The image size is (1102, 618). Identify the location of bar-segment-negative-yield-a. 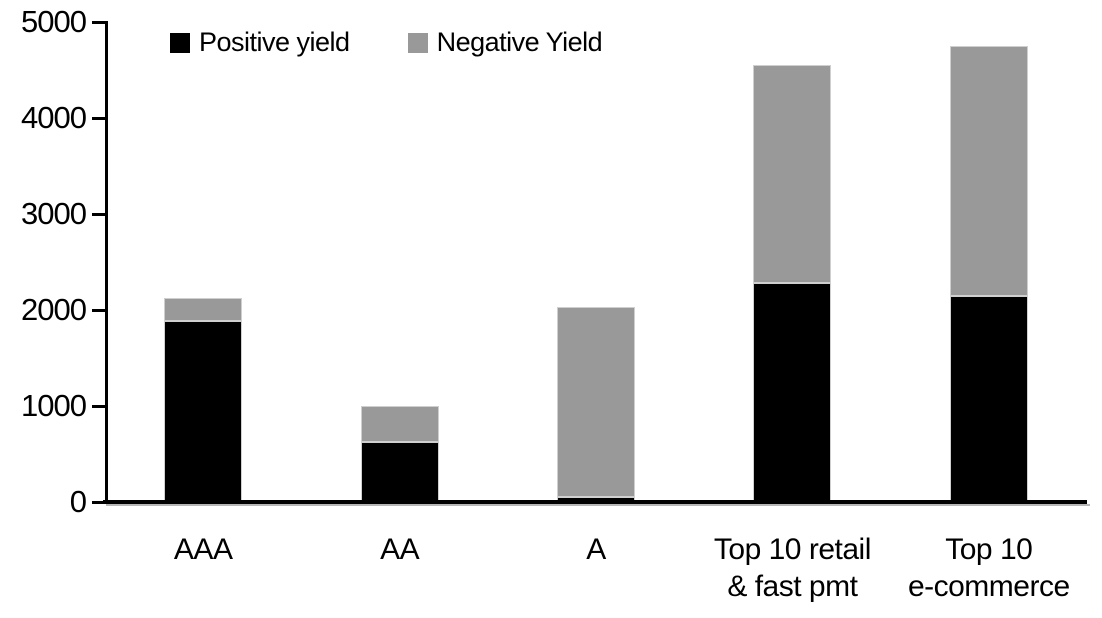
(596, 402).